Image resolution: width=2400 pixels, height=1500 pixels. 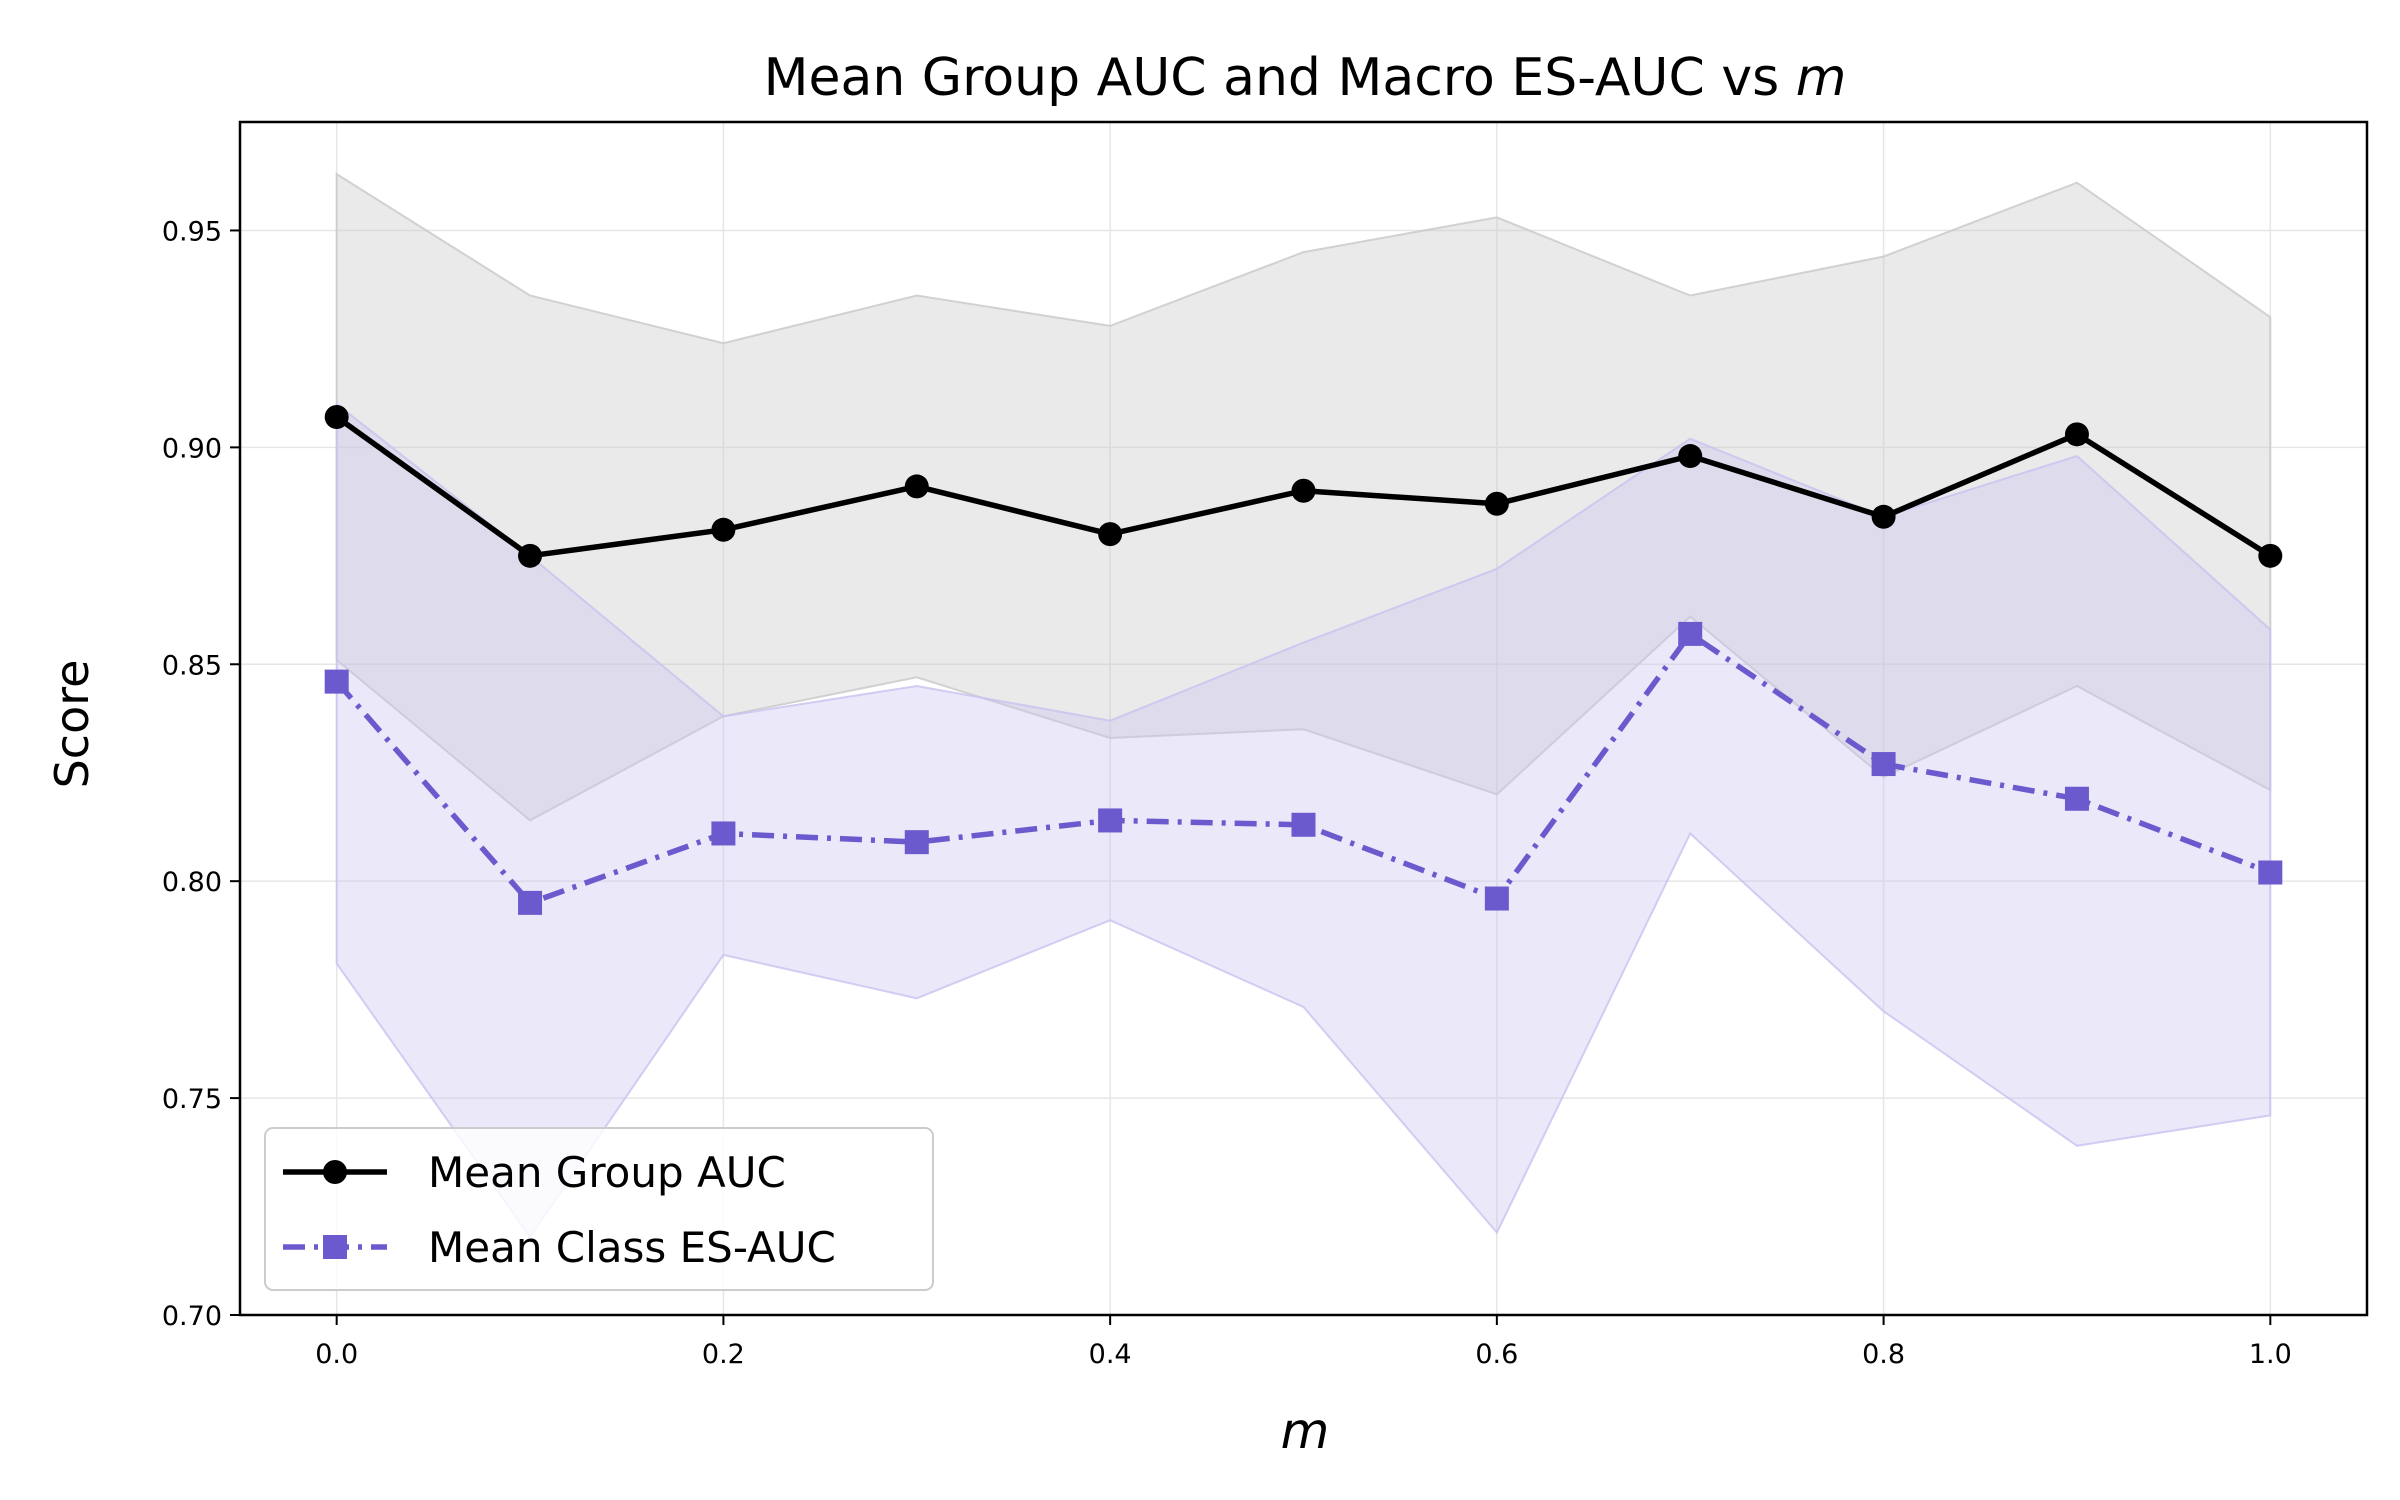 I want to click on y-tick-label: 0.70, so click(x=192, y=1316).